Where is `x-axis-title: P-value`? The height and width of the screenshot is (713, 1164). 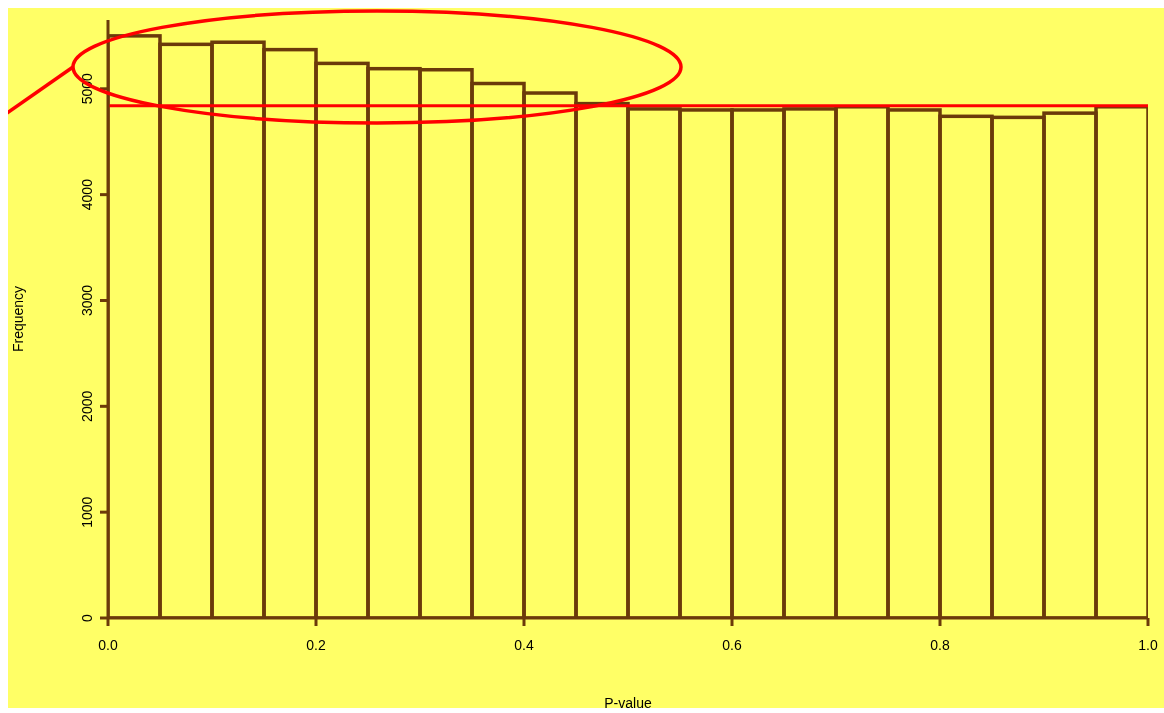
x-axis-title: P-value is located at coordinates (628, 703).